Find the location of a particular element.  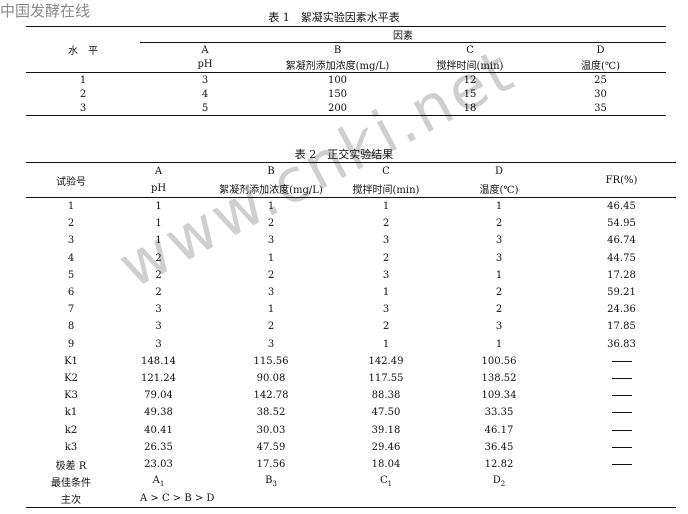

table-cell: 54.95 is located at coordinates (621, 224).